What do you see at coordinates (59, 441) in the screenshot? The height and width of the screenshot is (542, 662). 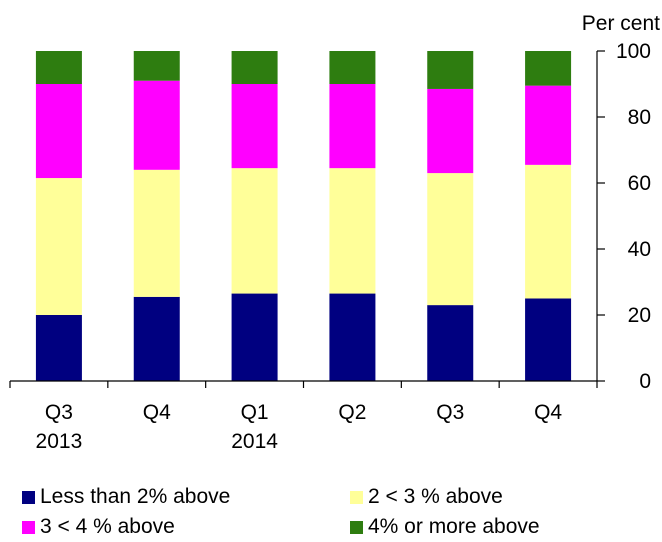 I see `x-tick-label: 2013` at bounding box center [59, 441].